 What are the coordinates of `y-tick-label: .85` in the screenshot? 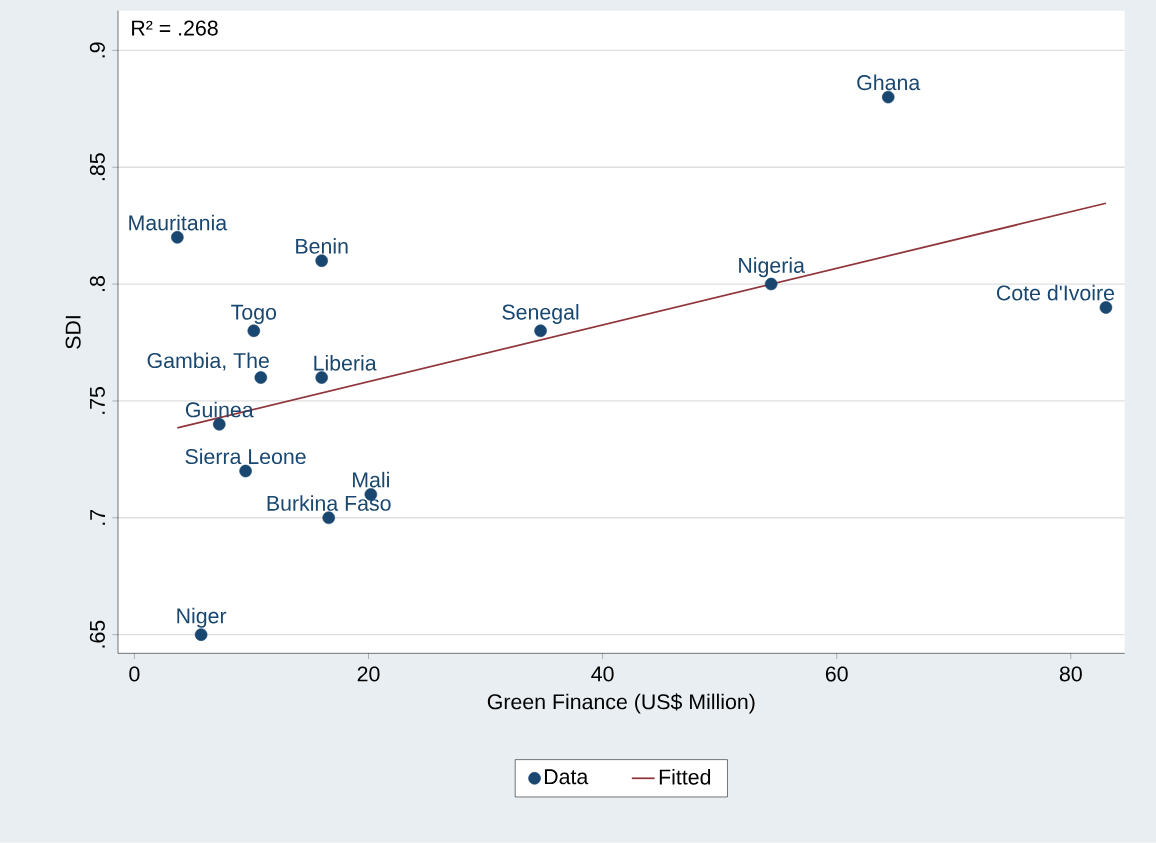 It's located at (97, 167).